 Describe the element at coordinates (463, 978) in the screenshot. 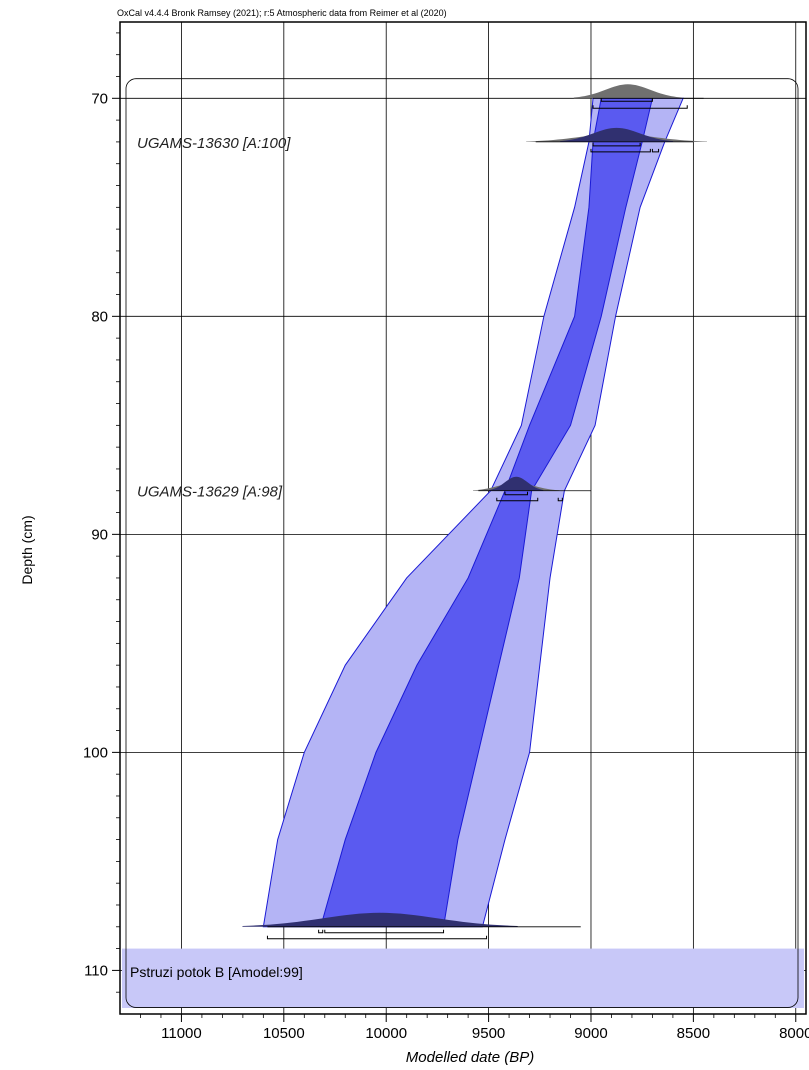

I see `sequence-band` at that location.